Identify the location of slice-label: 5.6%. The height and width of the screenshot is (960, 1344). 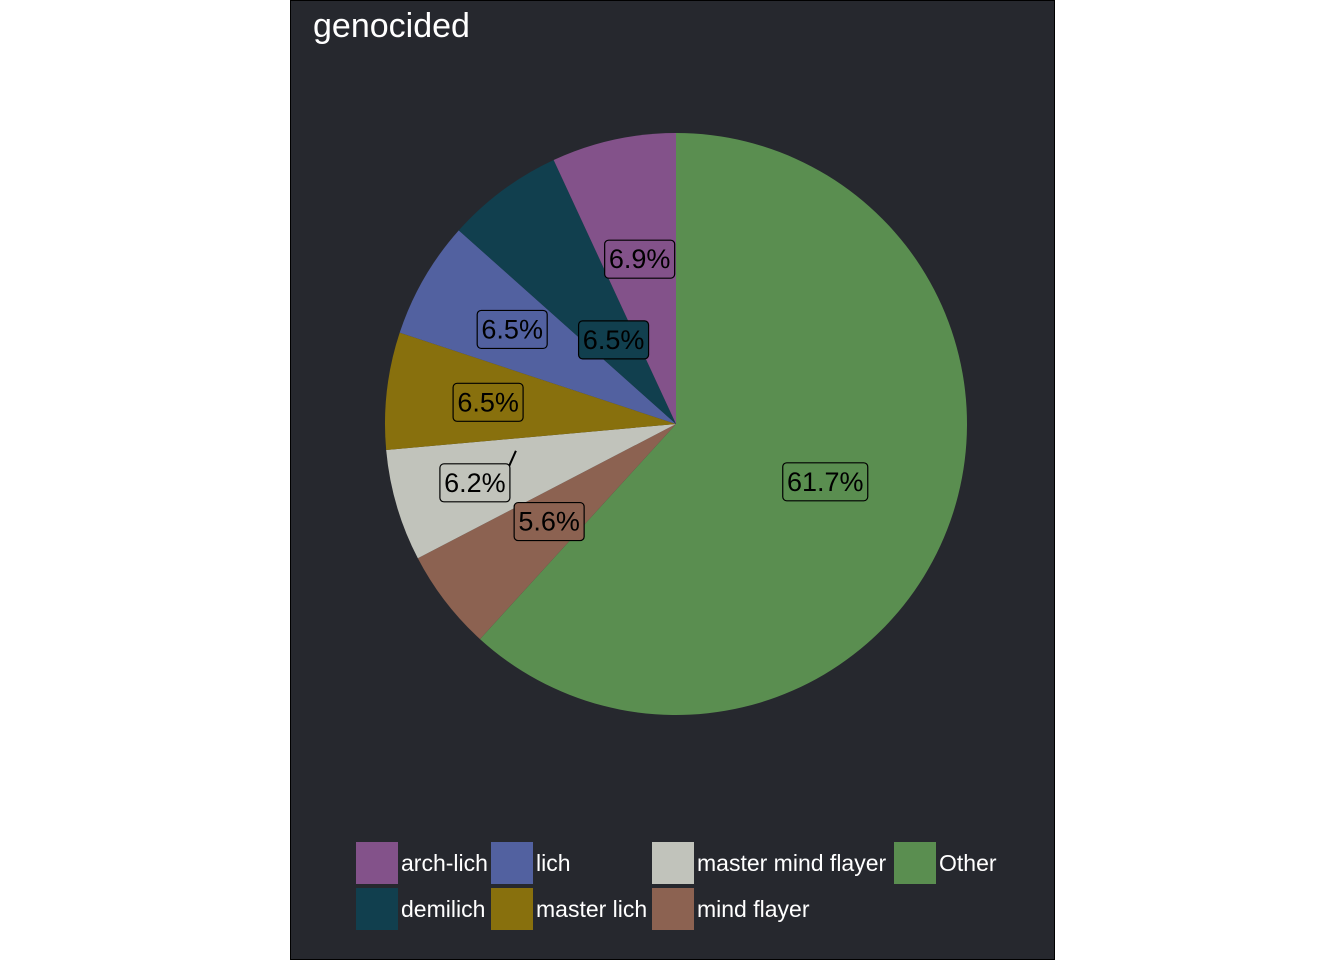
(549, 521).